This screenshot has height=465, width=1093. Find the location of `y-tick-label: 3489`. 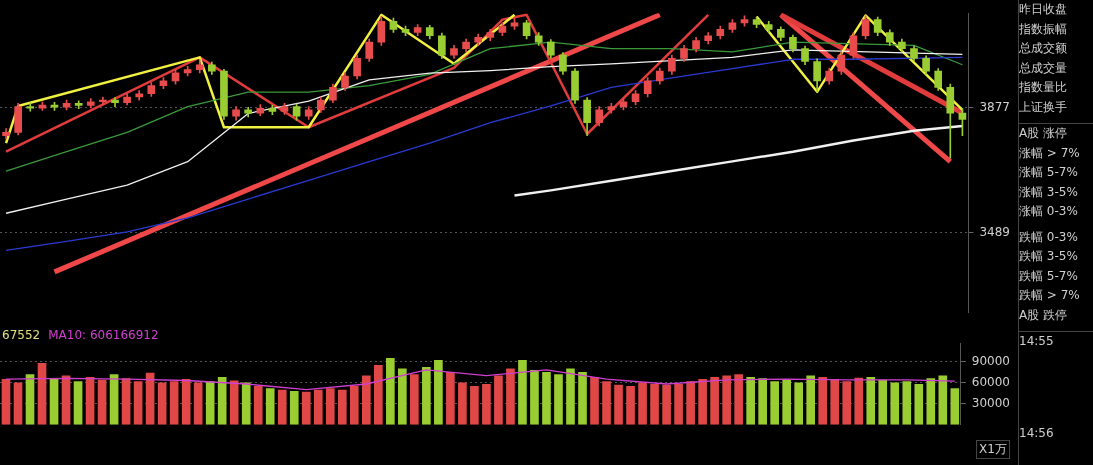

y-tick-label: 3489 is located at coordinates (995, 231).